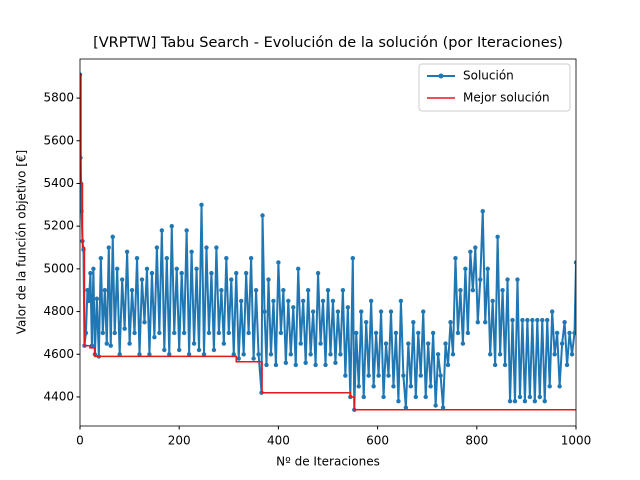  What do you see at coordinates (377, 441) in the screenshot?
I see `x-tick-label: 600` at bounding box center [377, 441].